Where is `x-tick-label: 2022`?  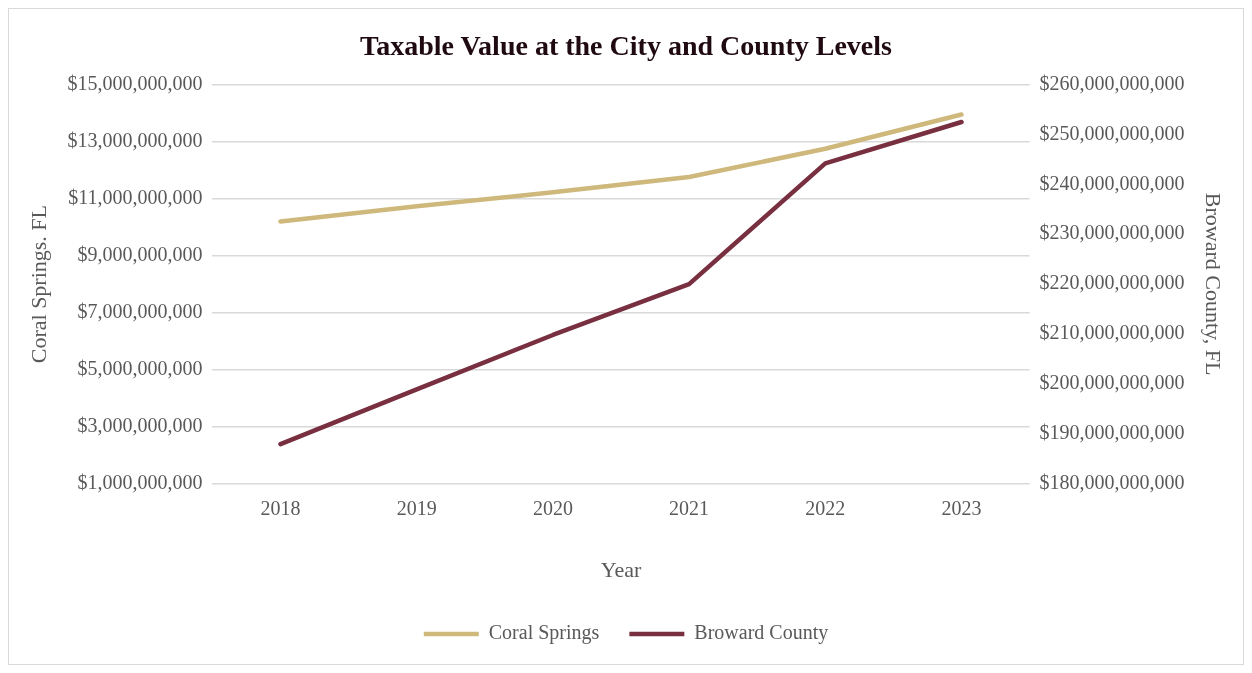
x-tick-label: 2022 is located at coordinates (825, 507).